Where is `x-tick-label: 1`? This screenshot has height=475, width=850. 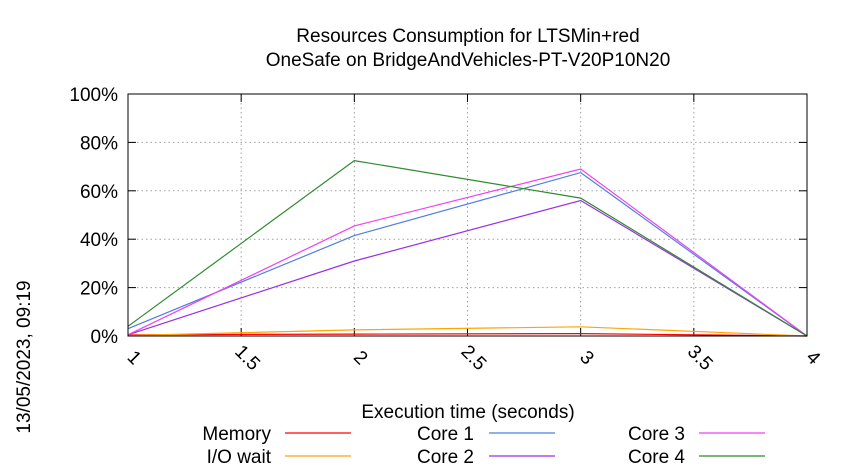
x-tick-label: 1 is located at coordinates (134, 358).